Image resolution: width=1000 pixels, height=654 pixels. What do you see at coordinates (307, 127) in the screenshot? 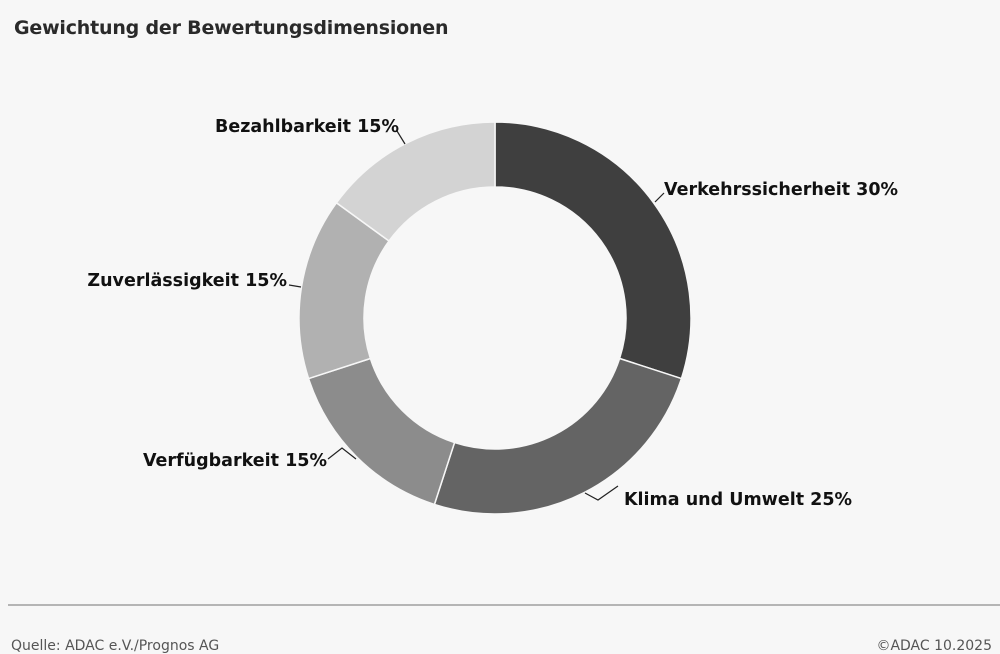
I see `slice-label: Bezahlbarkeit 15%` at bounding box center [307, 127].